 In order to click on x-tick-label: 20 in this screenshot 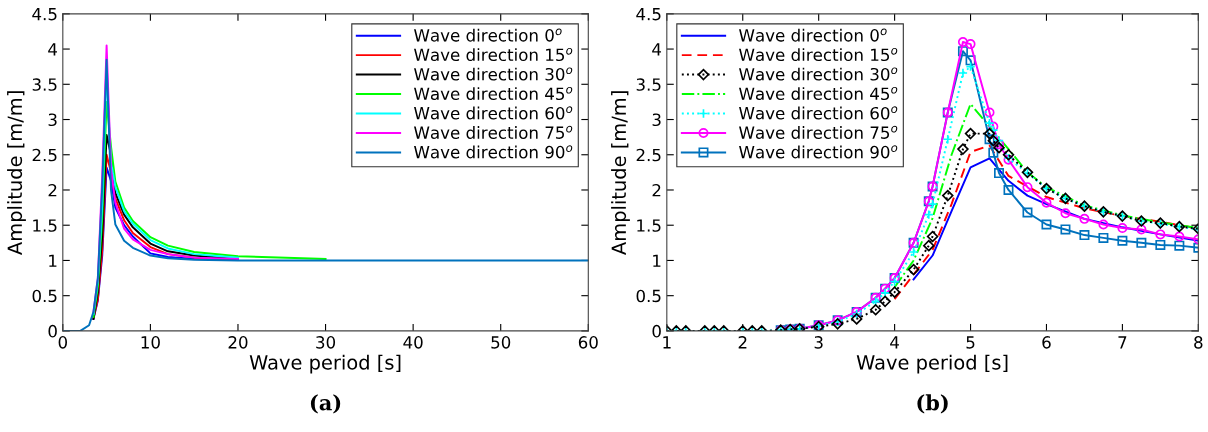, I will do `click(238, 342)`.